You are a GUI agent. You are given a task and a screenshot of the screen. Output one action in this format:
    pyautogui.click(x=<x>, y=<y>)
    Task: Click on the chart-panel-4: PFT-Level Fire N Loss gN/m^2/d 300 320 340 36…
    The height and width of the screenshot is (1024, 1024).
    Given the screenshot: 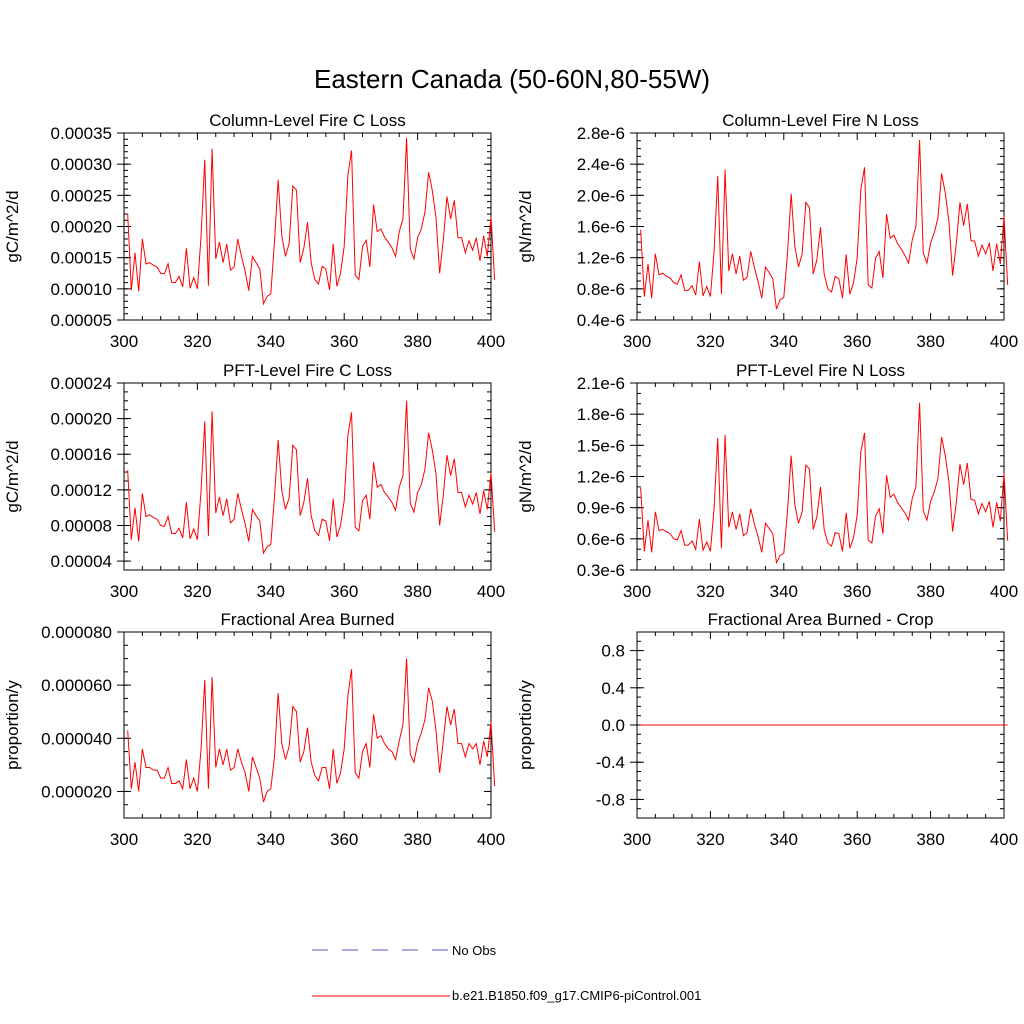 What is the action you would take?
    pyautogui.click(x=767, y=481)
    